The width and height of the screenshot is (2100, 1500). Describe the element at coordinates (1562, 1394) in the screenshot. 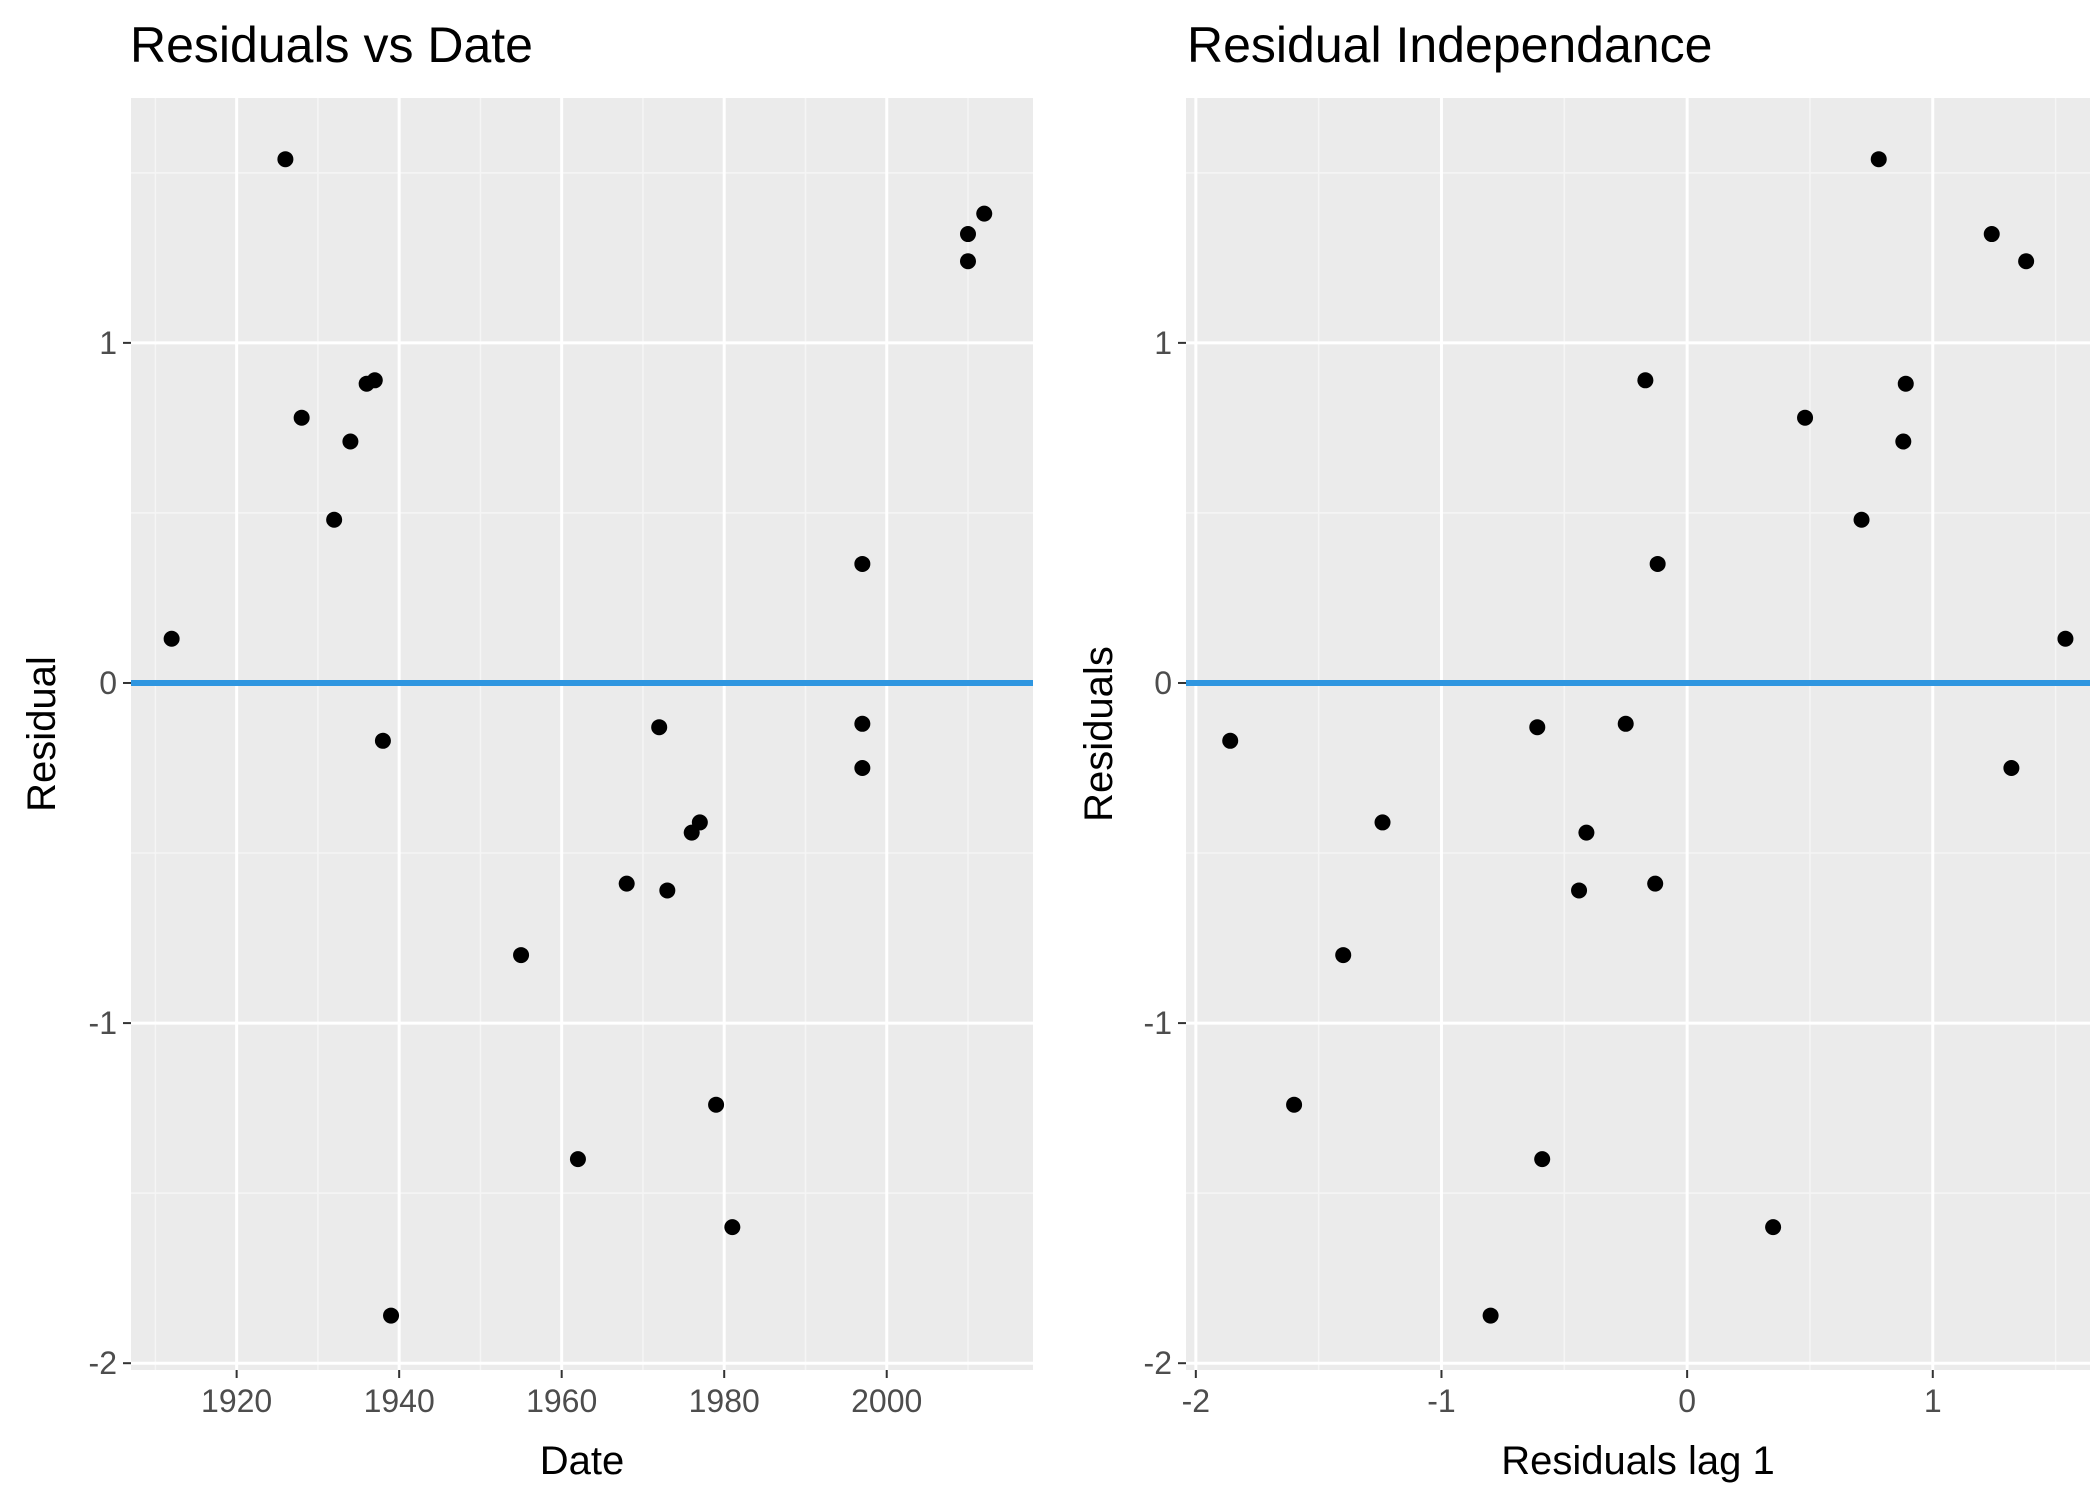

I see `x-axis-ticks: -2 -1 0 1` at that location.